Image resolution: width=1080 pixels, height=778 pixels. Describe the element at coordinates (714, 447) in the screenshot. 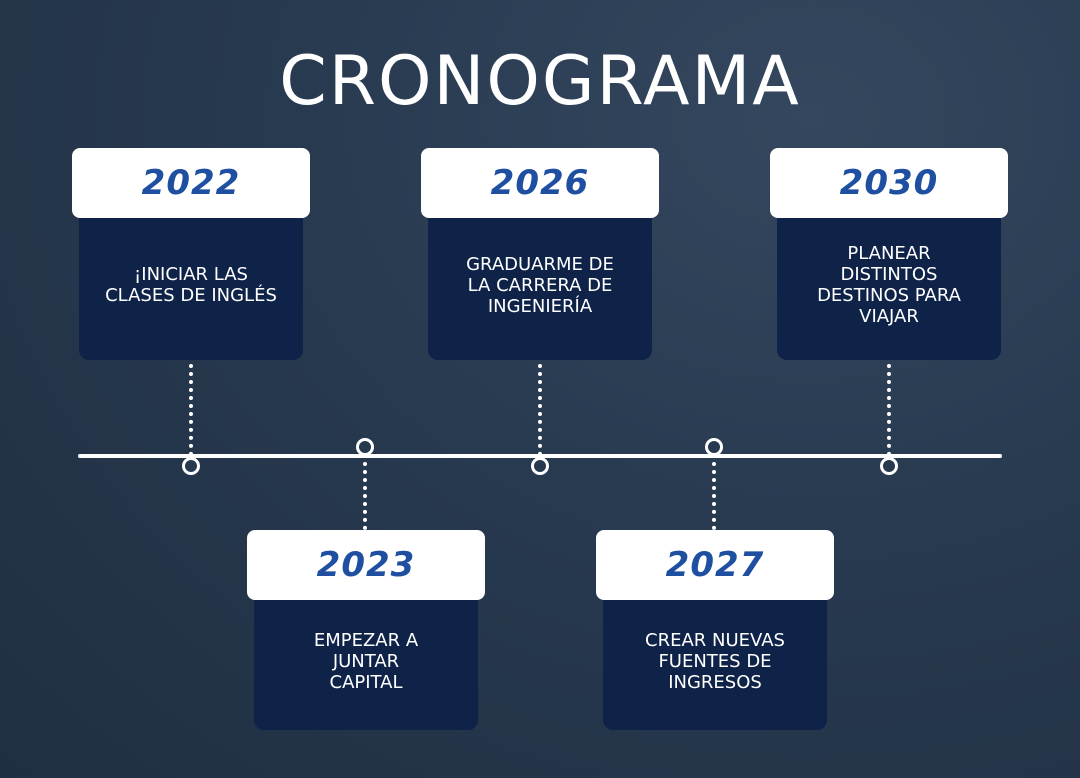

I see `timeline-node-2027` at that location.